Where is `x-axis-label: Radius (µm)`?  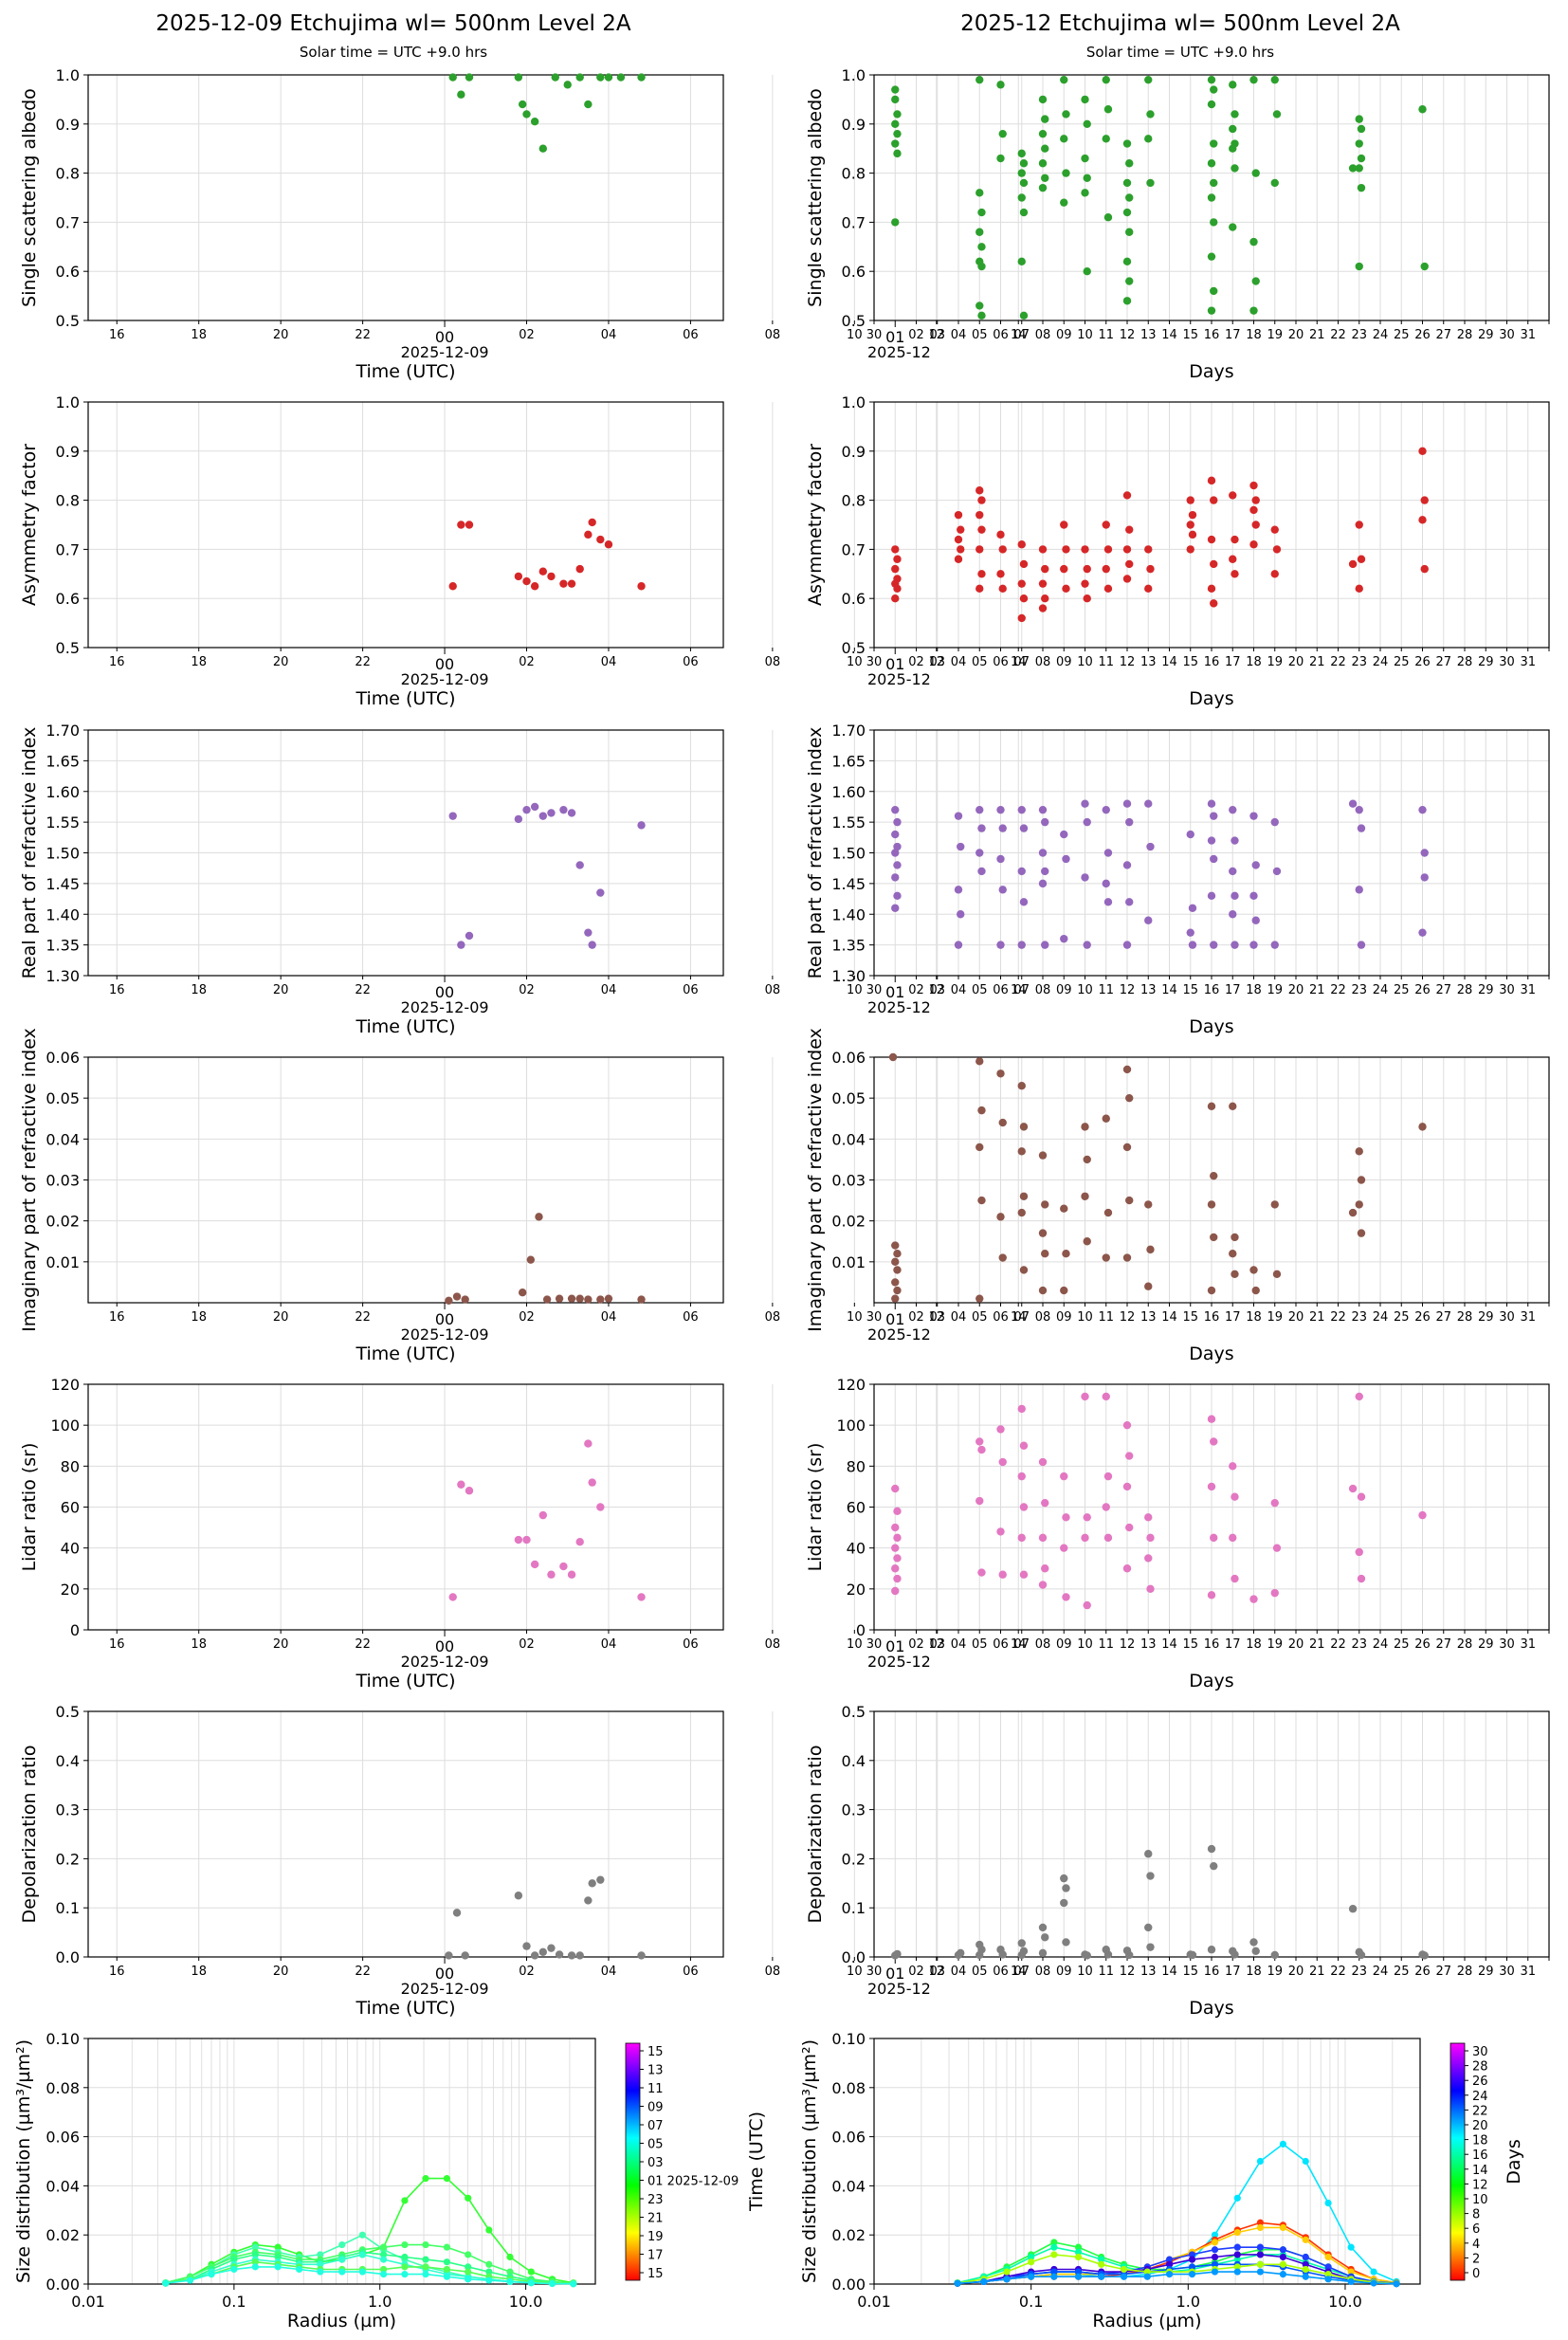
x-axis-label: Radius (µm) is located at coordinates (1146, 2321).